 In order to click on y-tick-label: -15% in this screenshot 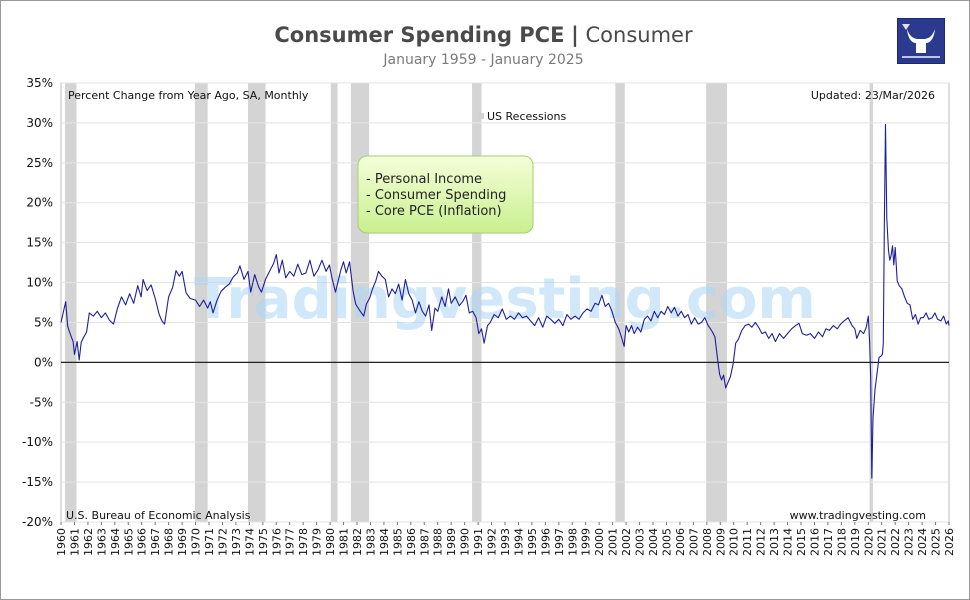, I will do `click(37, 482)`.